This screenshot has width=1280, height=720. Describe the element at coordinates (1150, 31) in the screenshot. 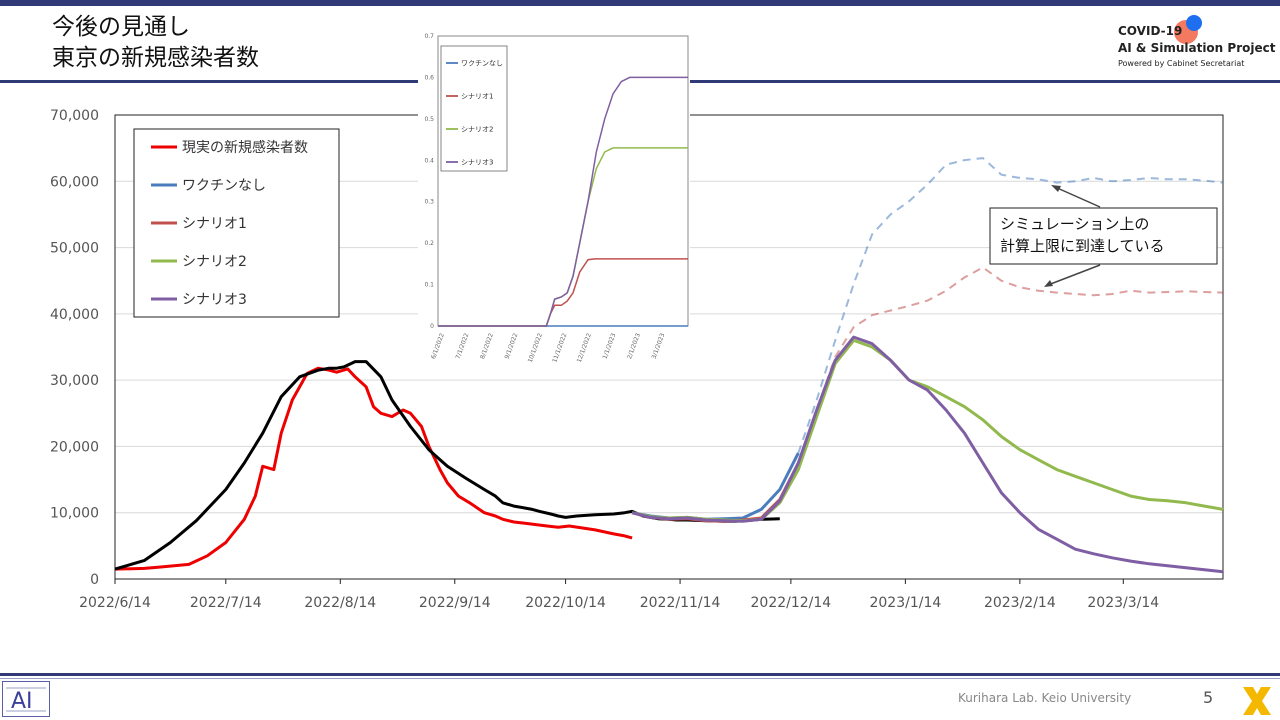

I see `logo-line-1: COVID-19` at that location.